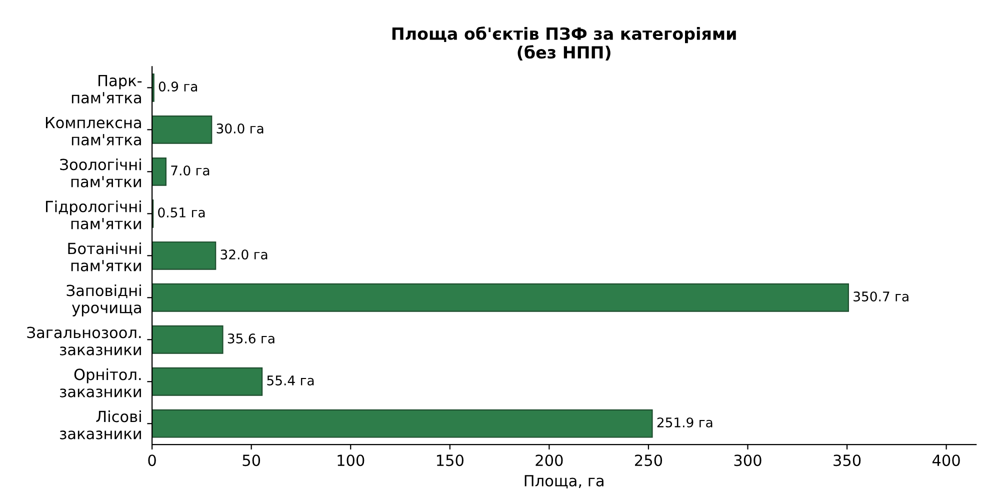  I want to click on y-tick-label: Парк- пам'ятка, so click(107, 89).